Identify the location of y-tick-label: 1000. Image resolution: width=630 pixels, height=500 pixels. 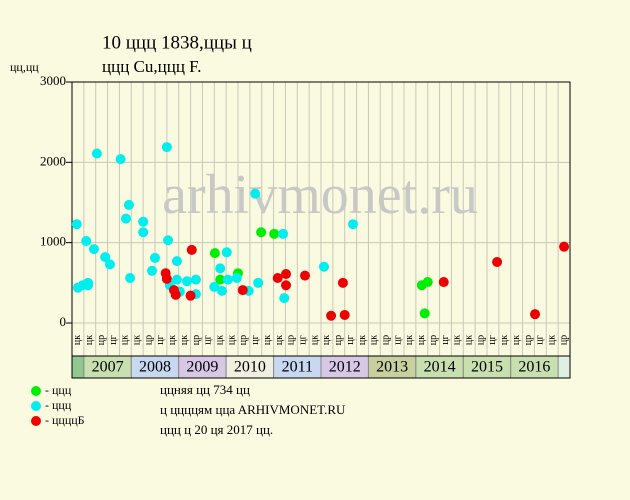
(53, 241).